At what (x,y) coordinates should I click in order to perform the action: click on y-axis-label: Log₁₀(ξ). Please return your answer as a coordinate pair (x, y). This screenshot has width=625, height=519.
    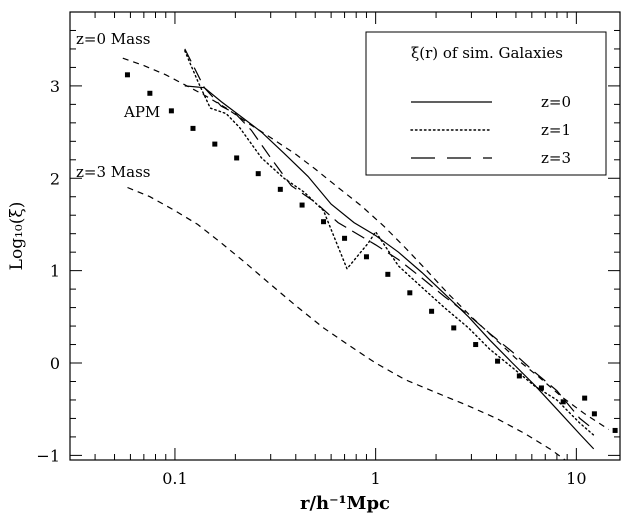
    Looking at the image, I should click on (17, 236).